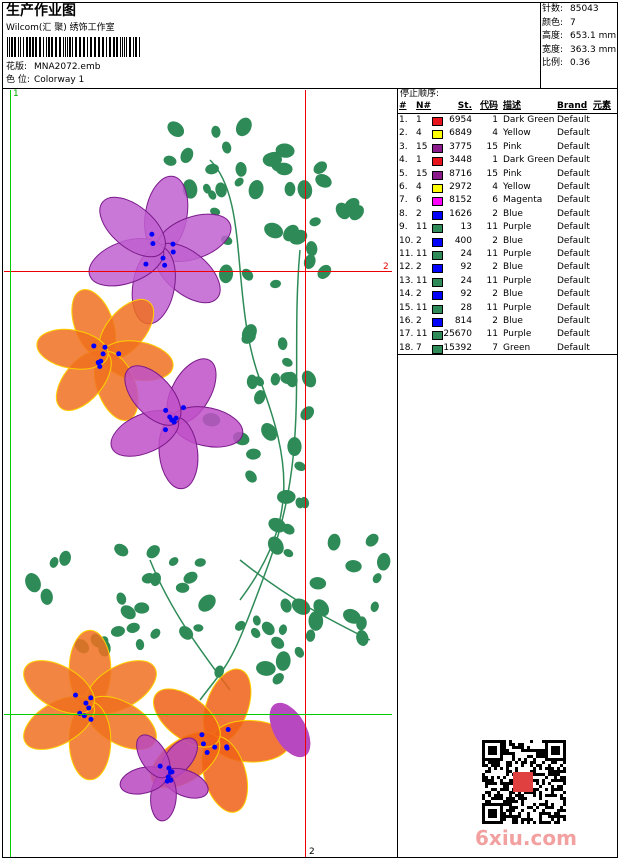 This screenshot has height=860, width=620. I want to click on brand: Default, so click(573, 267).